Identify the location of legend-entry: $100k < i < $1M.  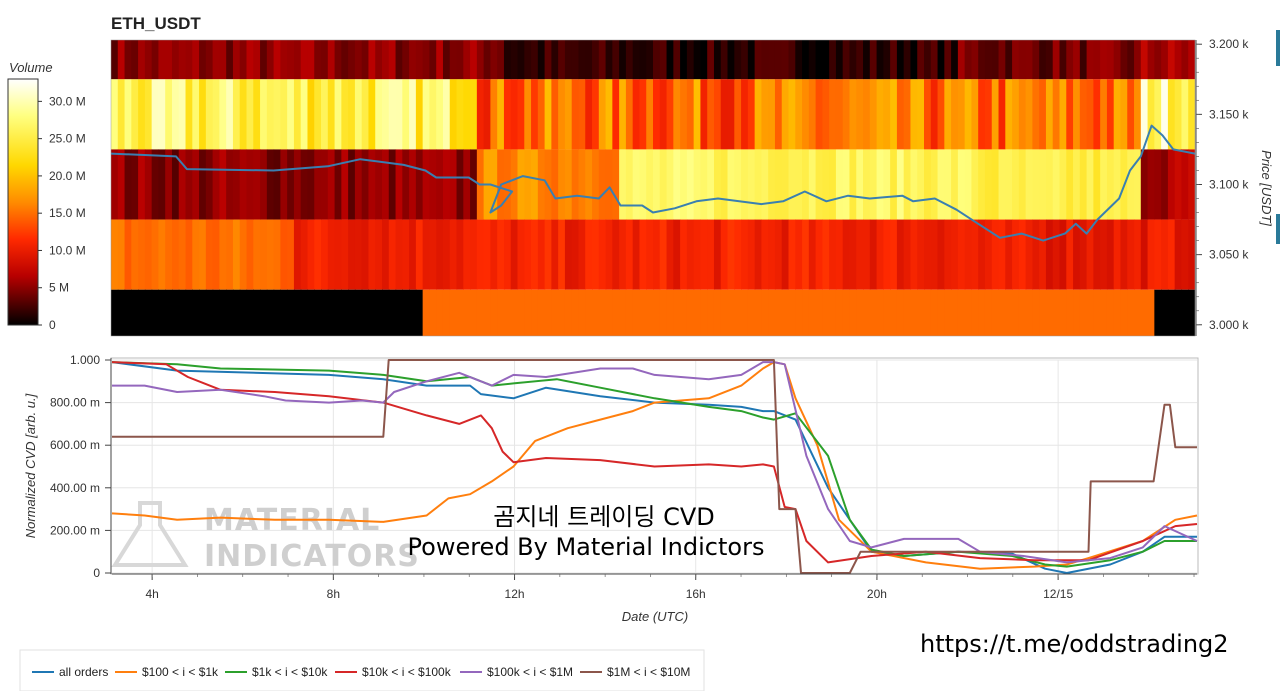
(530, 672).